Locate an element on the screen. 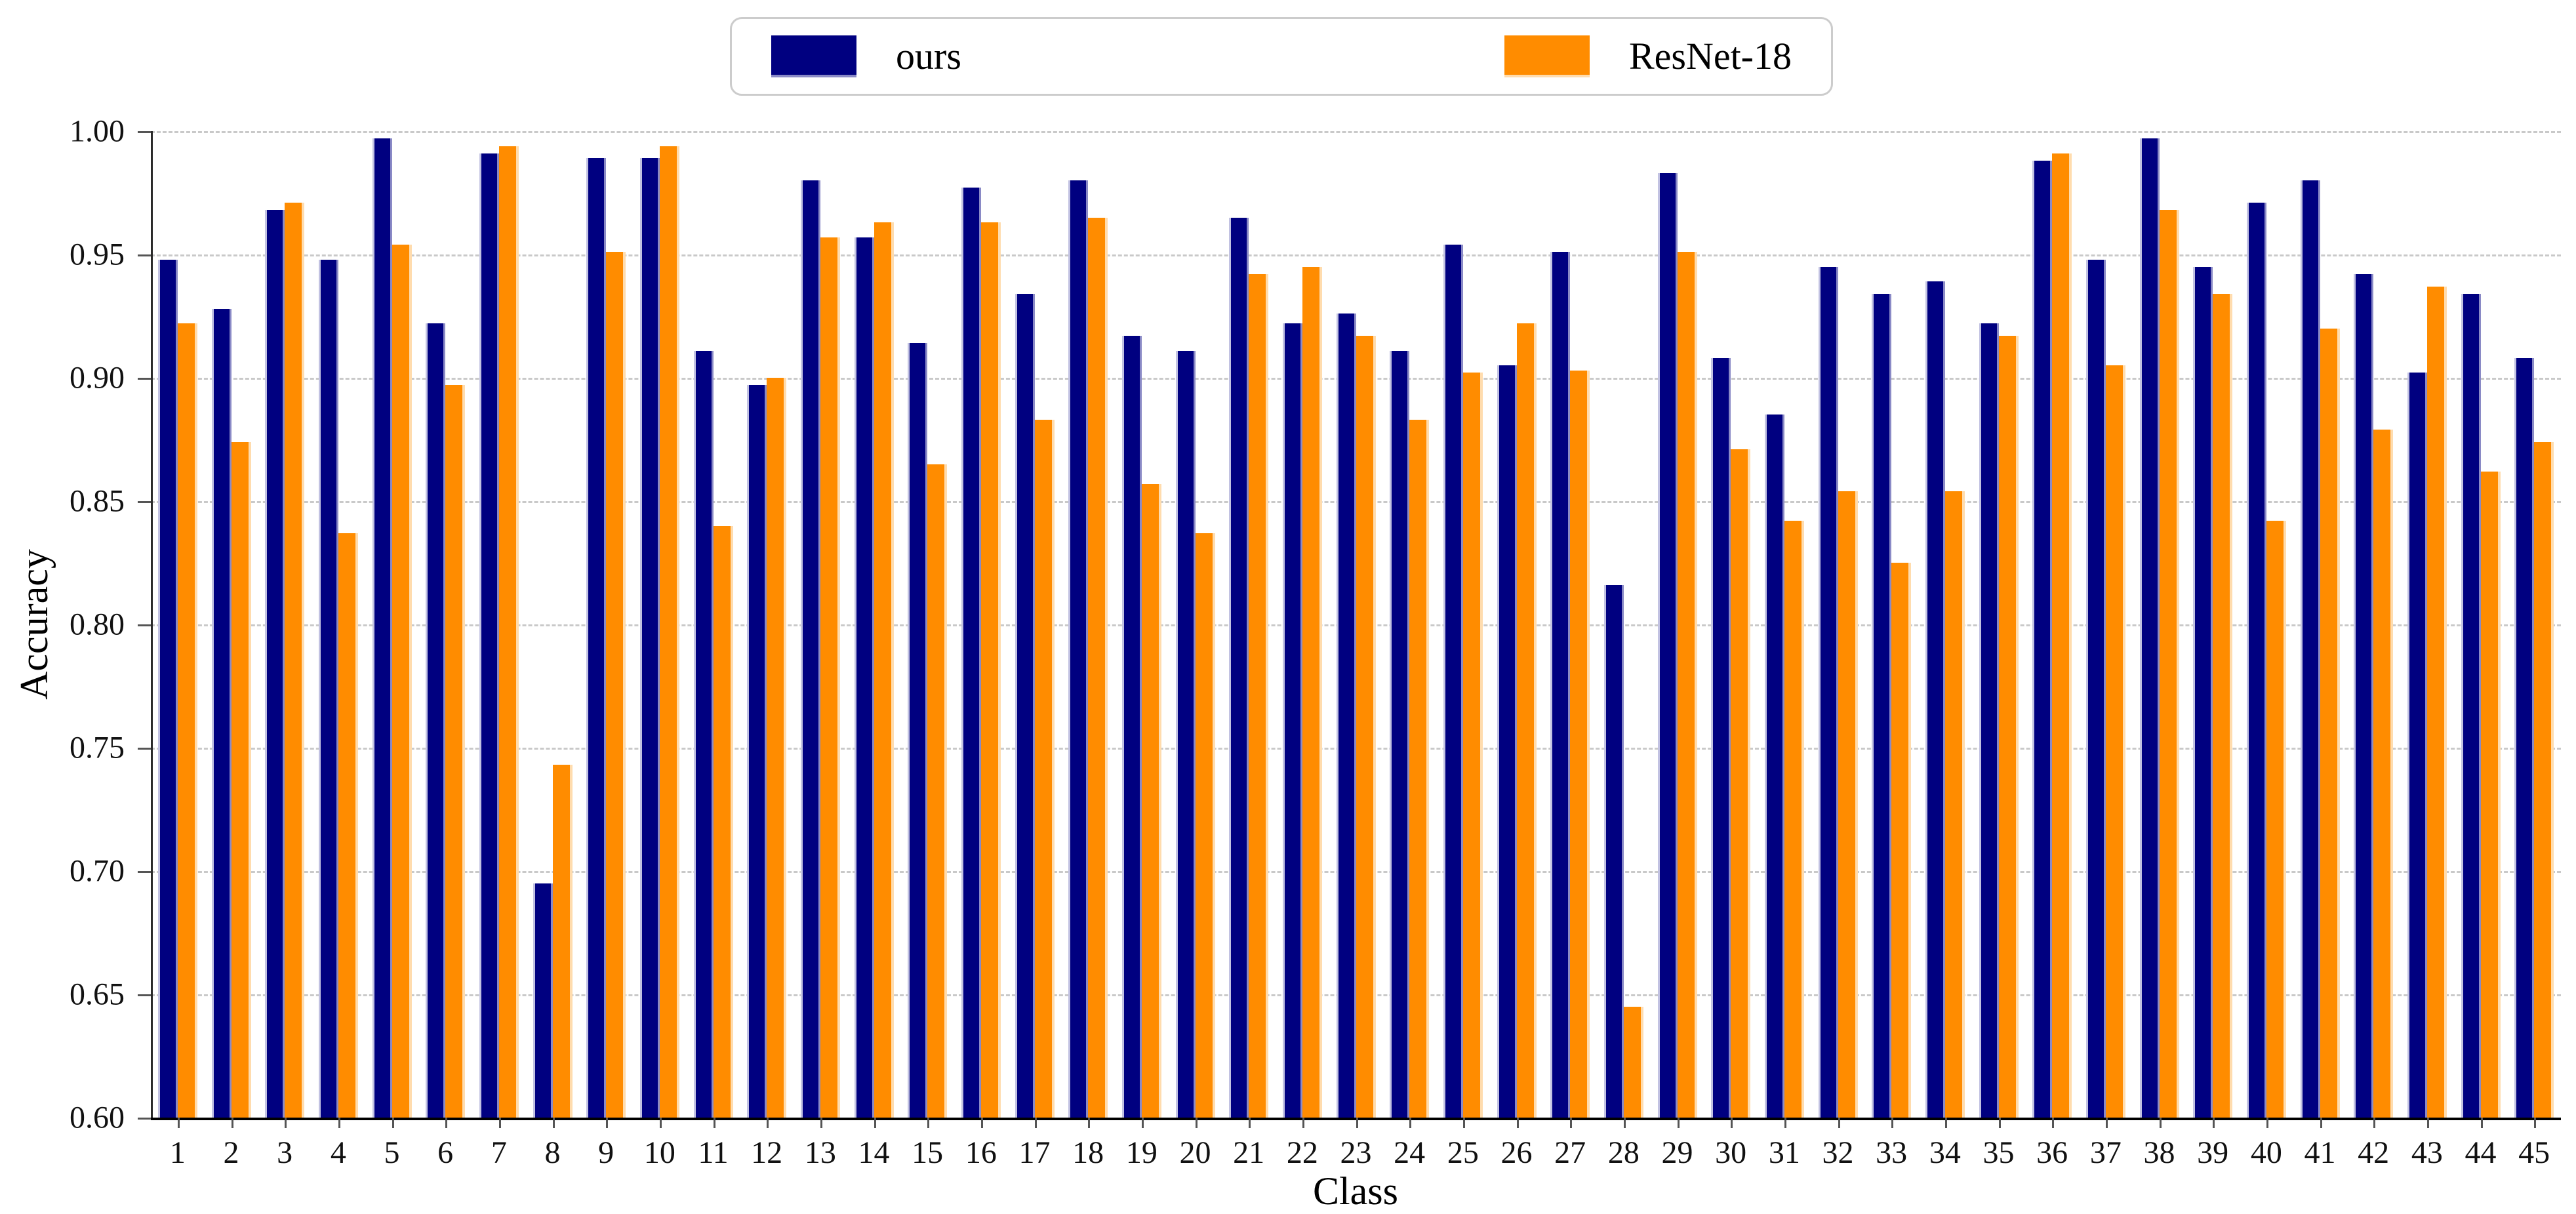  x-tick-label: 2 is located at coordinates (231, 1153).